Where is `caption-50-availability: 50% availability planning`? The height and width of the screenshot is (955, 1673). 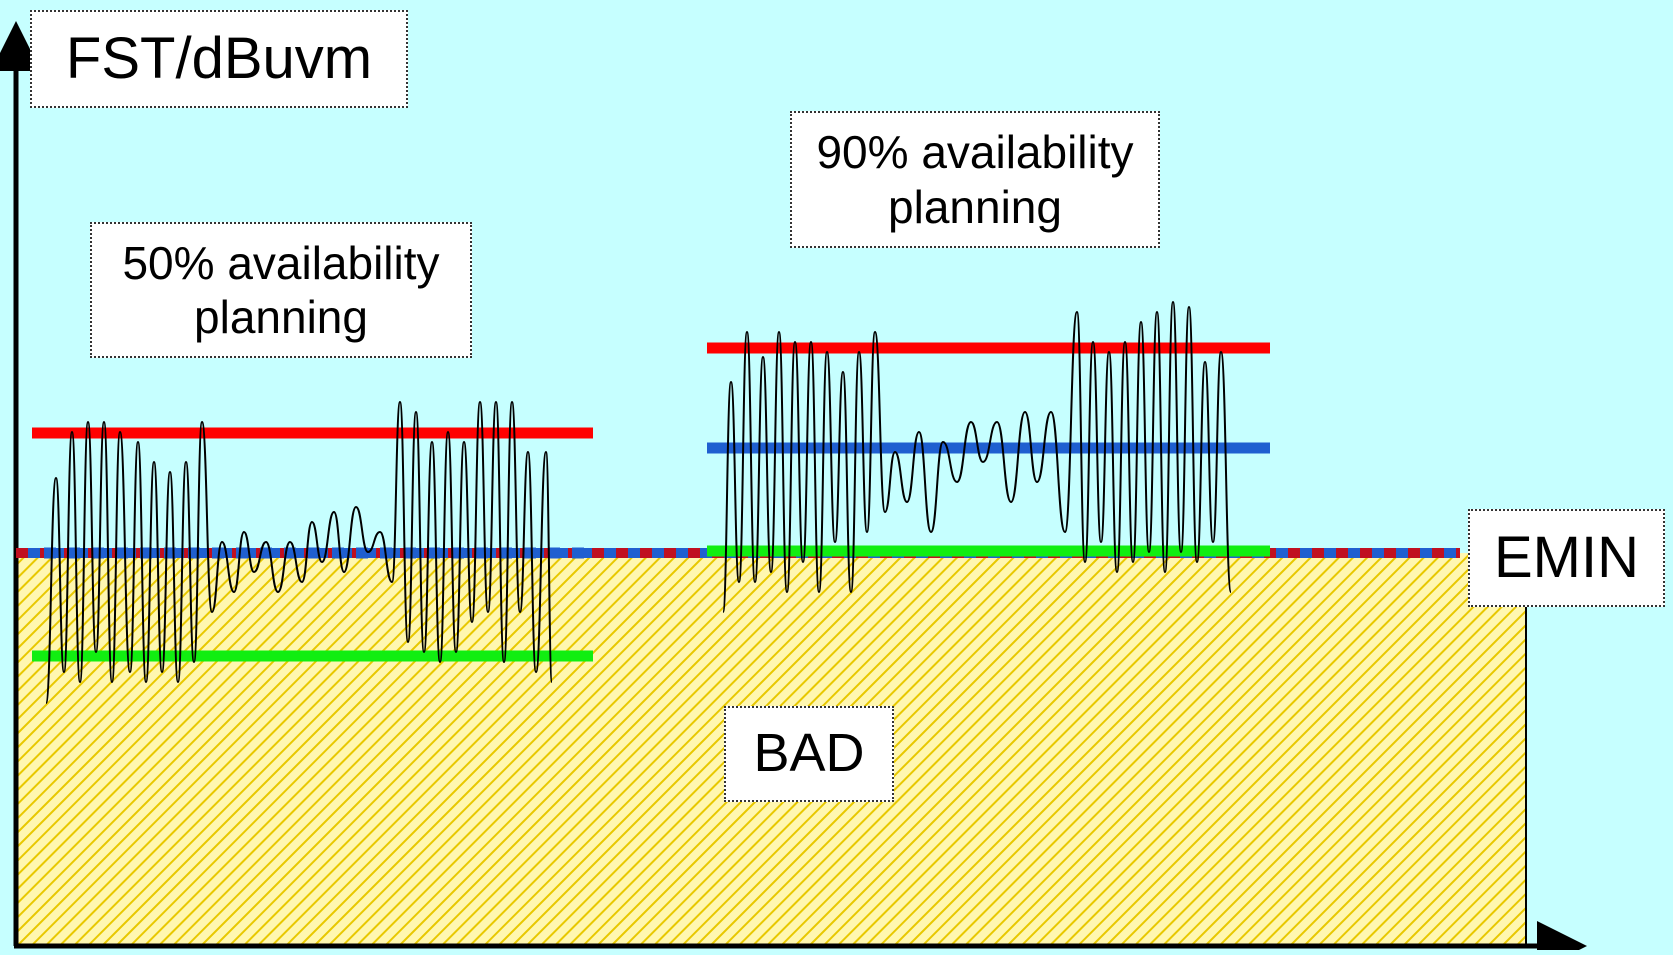
caption-50-availability: 50% availability planning is located at coordinates (281, 290).